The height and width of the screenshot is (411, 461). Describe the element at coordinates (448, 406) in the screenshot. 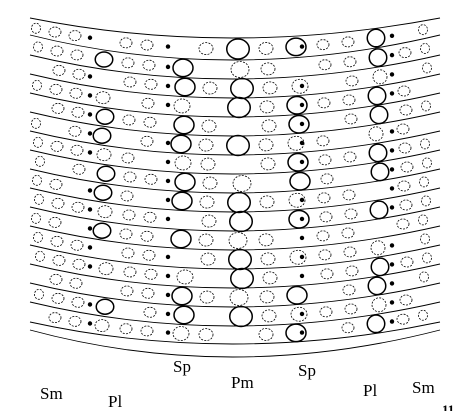

I see `label-corner-number: 11` at that location.